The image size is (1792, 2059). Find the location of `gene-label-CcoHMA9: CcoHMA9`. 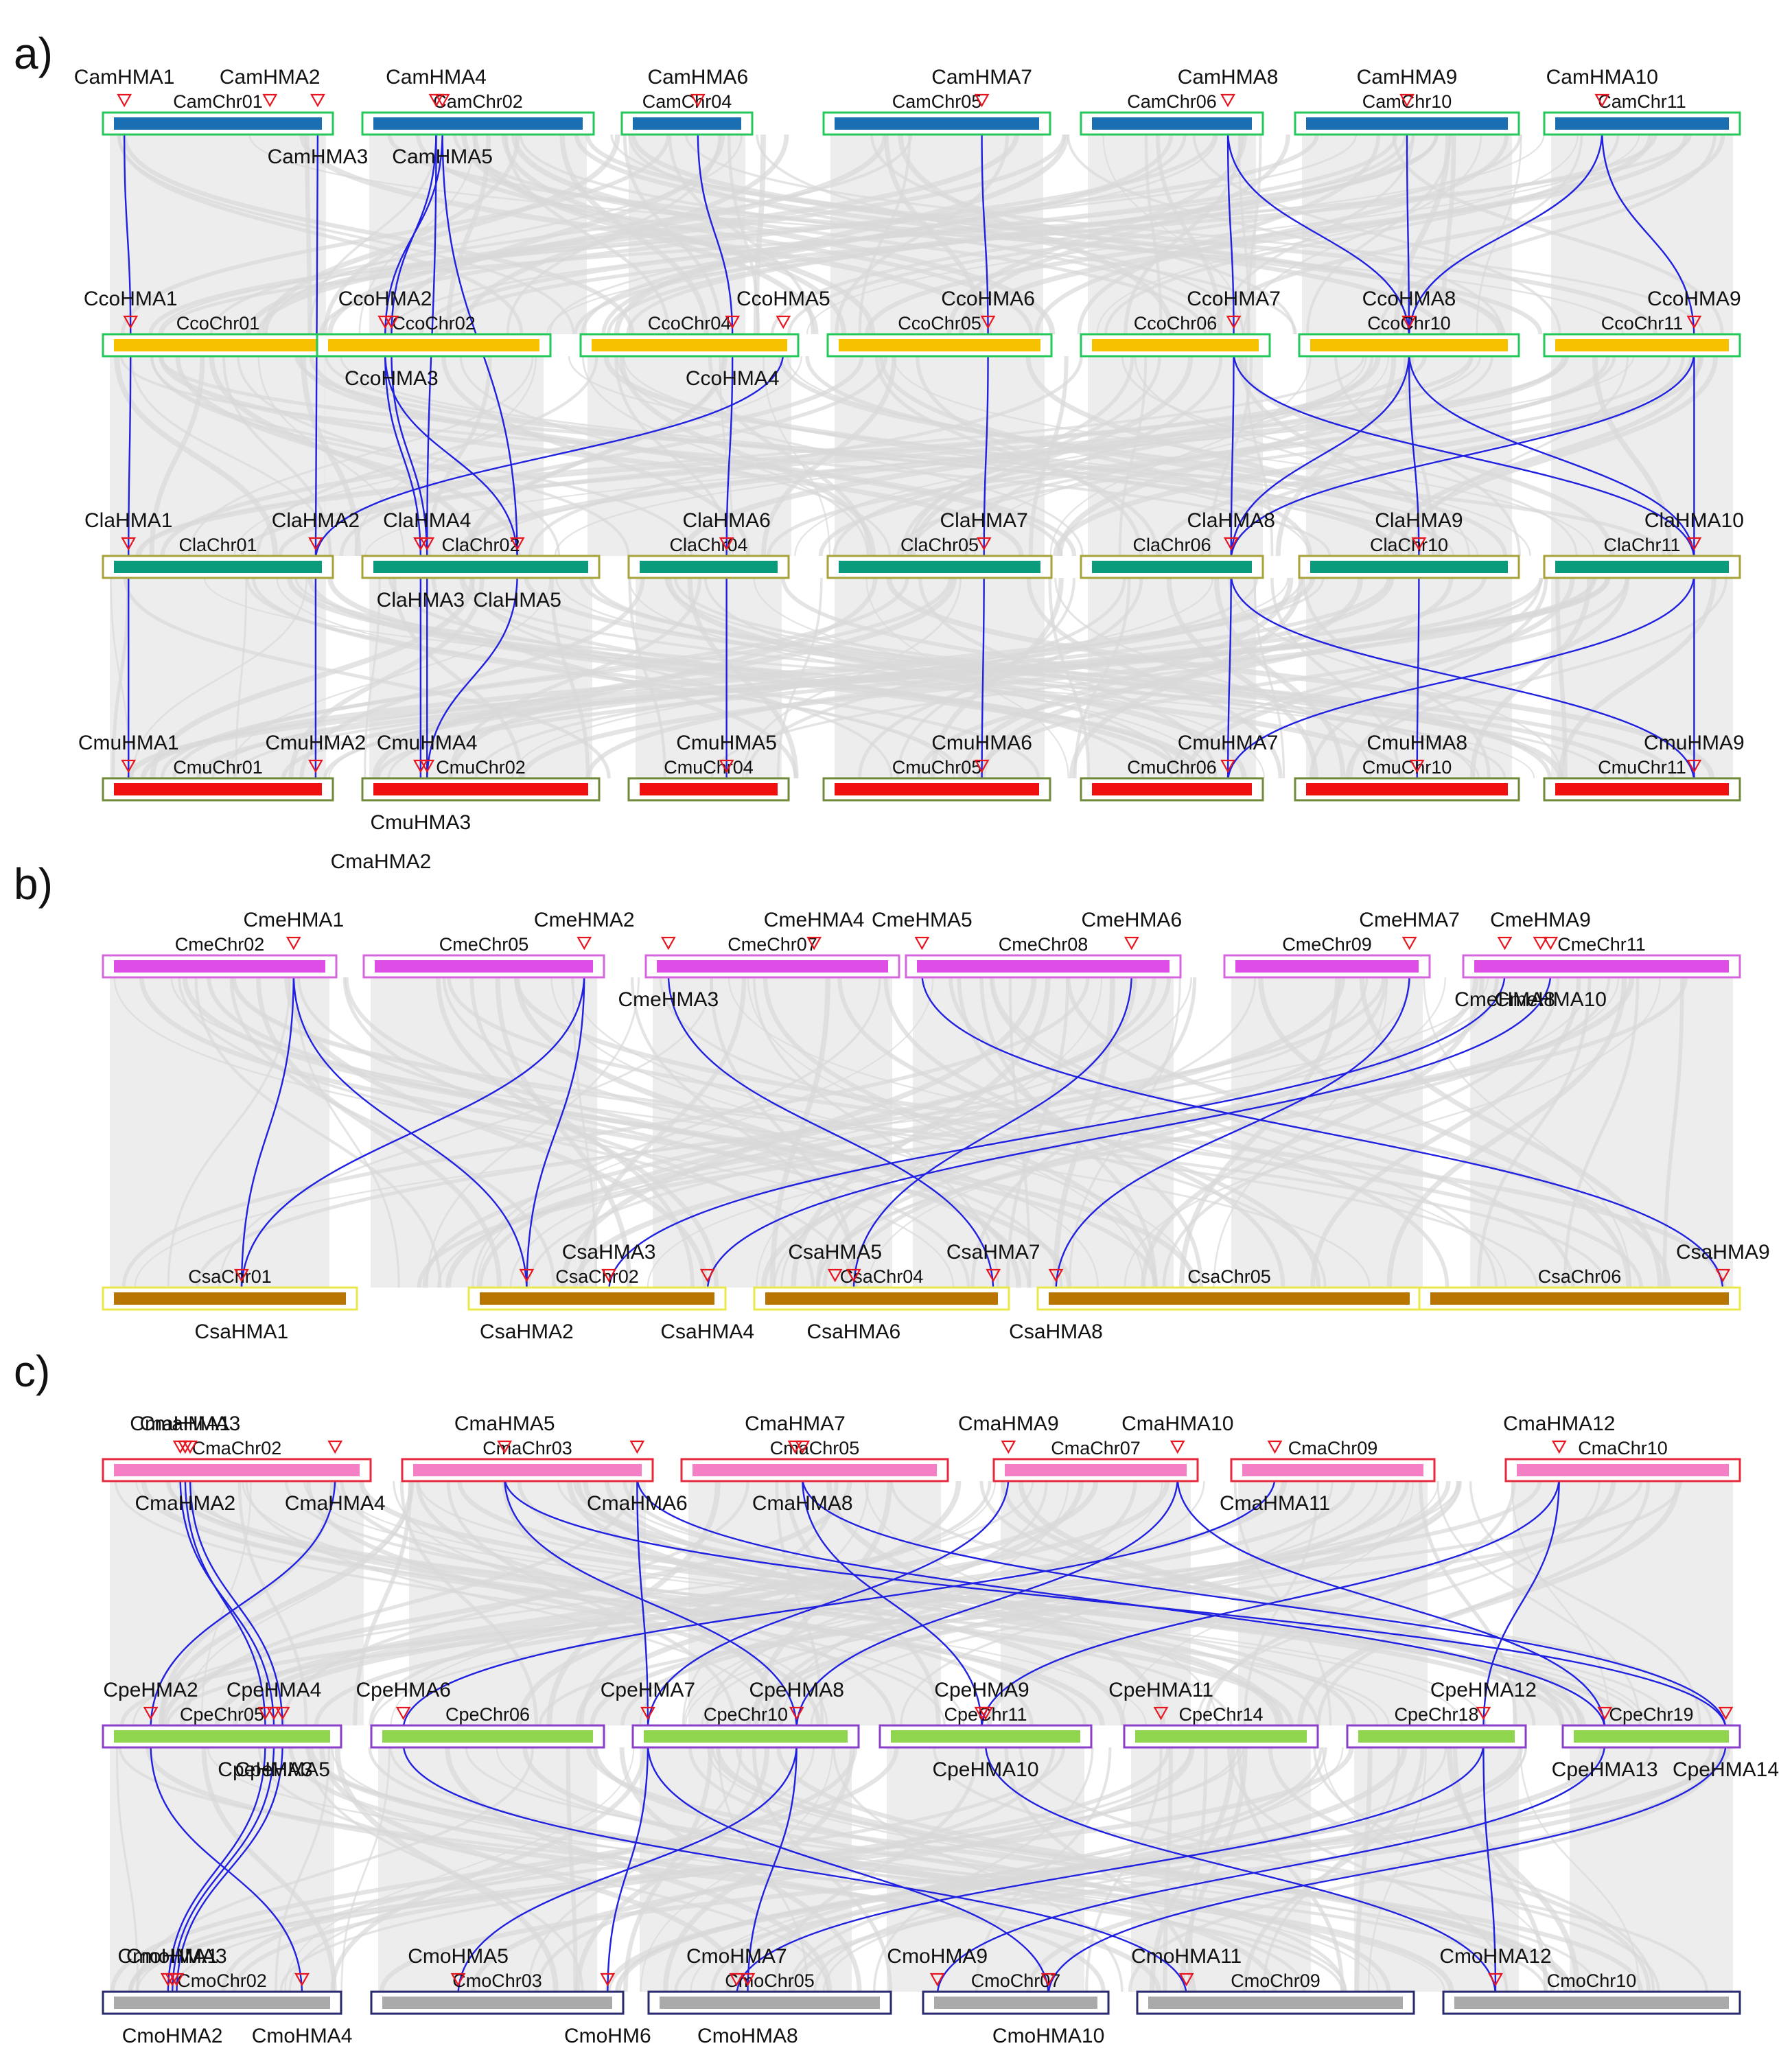

gene-label-CcoHMA9: CcoHMA9 is located at coordinates (1694, 299).